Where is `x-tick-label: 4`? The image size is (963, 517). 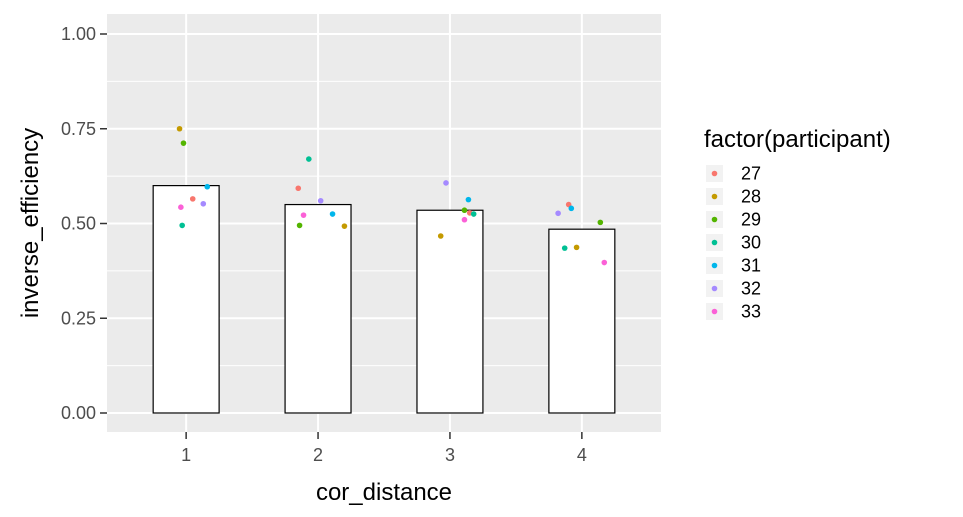 x-tick-label: 4 is located at coordinates (582, 455).